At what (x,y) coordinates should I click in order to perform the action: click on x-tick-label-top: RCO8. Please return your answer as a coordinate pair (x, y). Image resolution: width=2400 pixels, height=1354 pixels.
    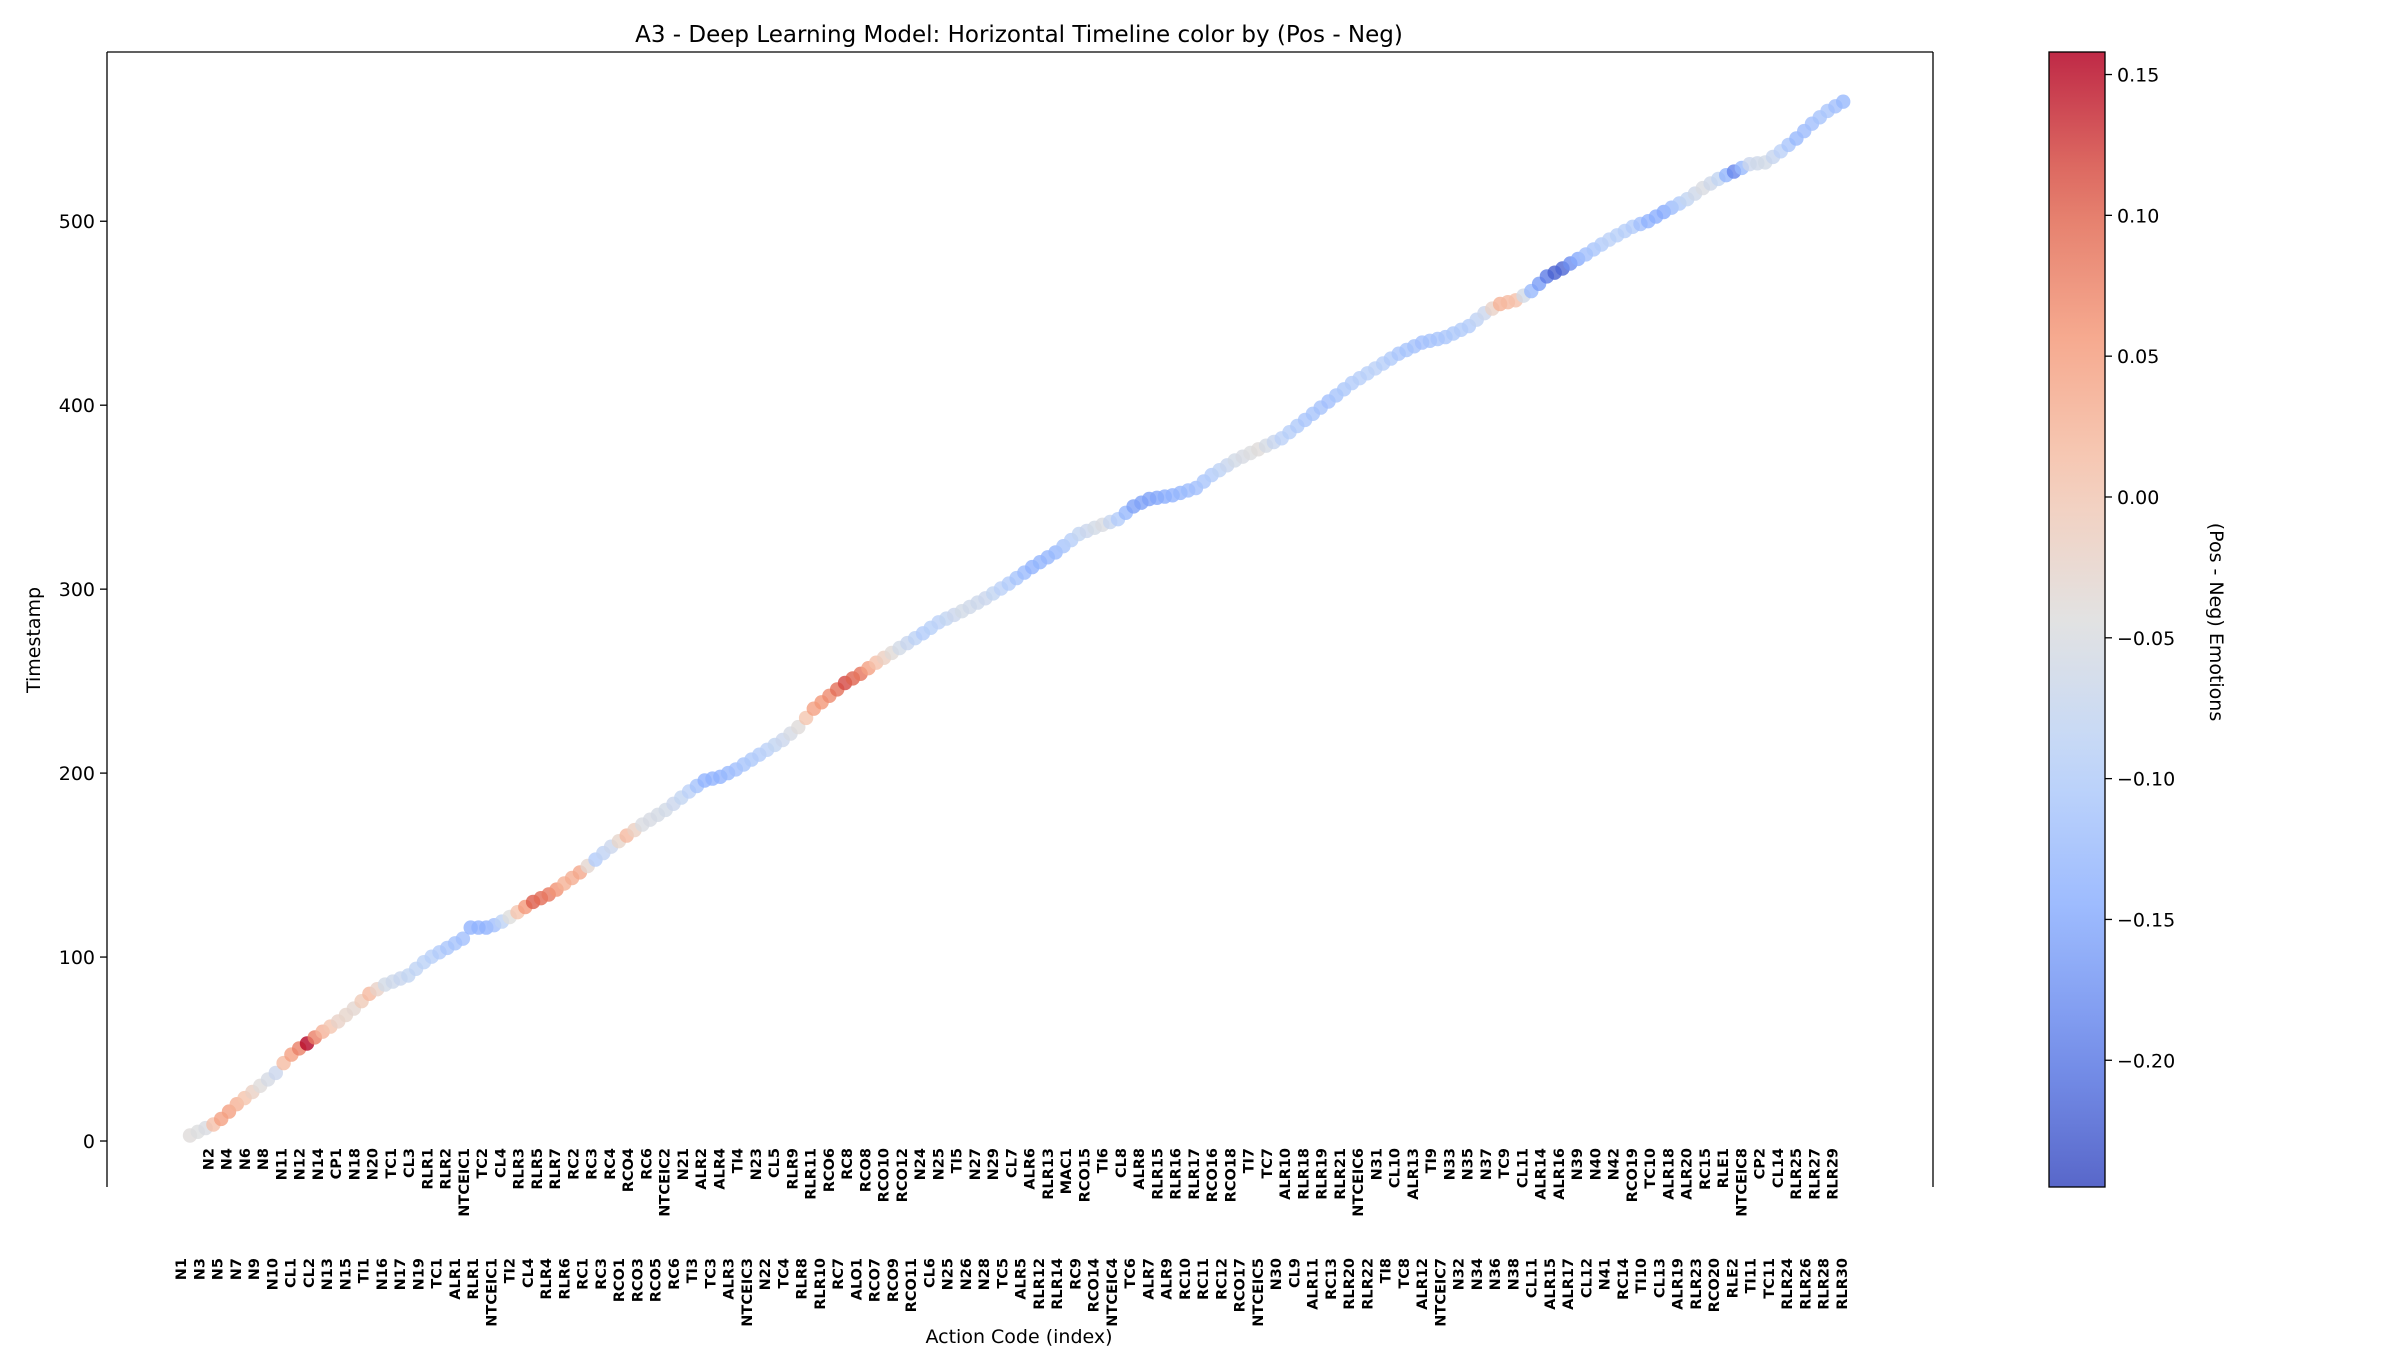
    Looking at the image, I should click on (866, 1170).